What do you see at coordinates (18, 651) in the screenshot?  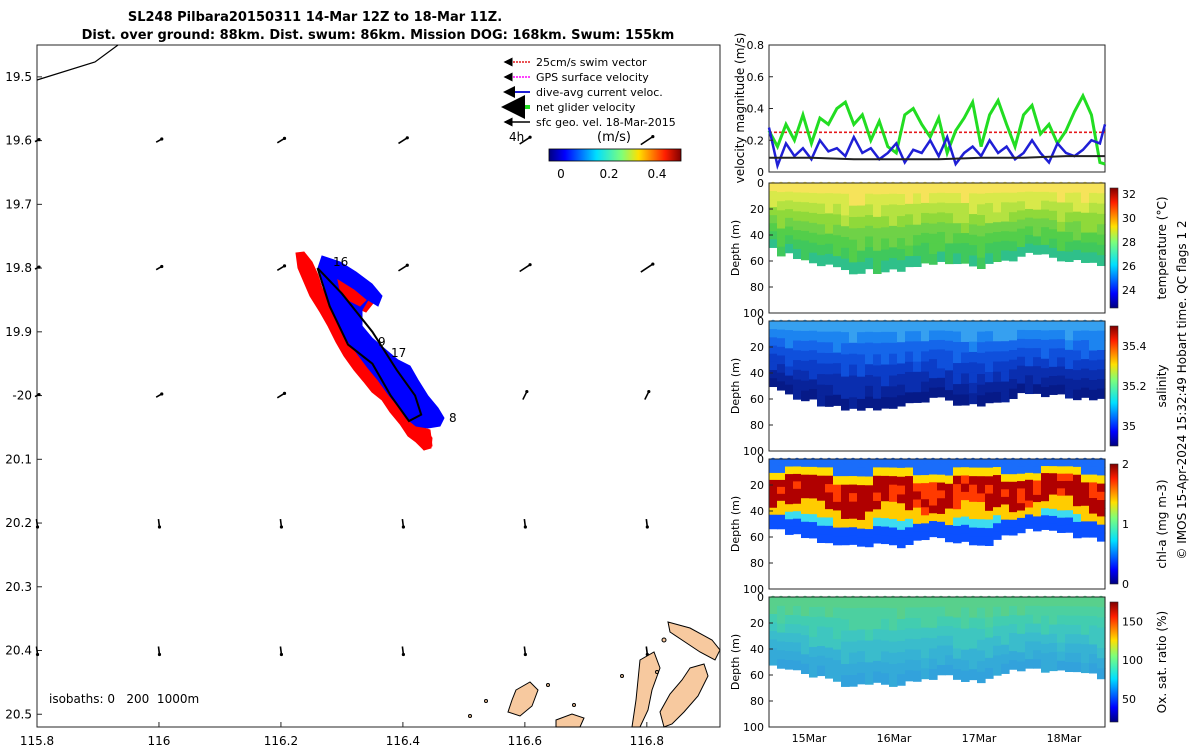 I see `map-y-tick-label: 20.4` at bounding box center [18, 651].